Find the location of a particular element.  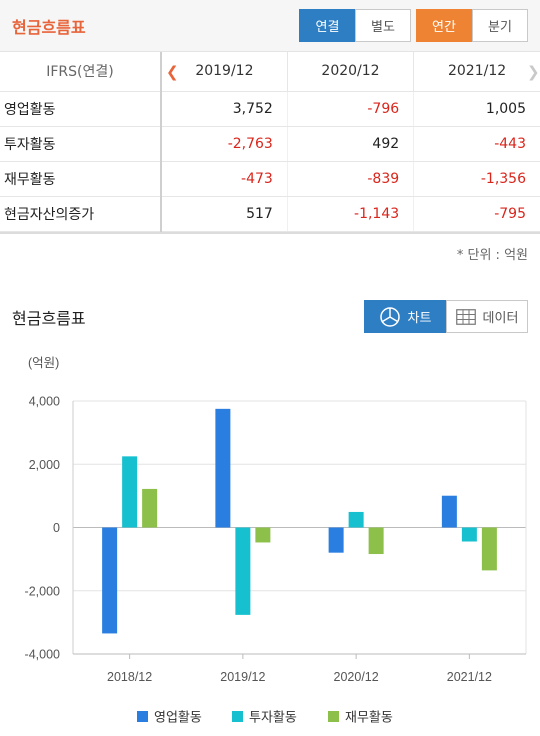

row-label: 투자활동 is located at coordinates (81, 144).